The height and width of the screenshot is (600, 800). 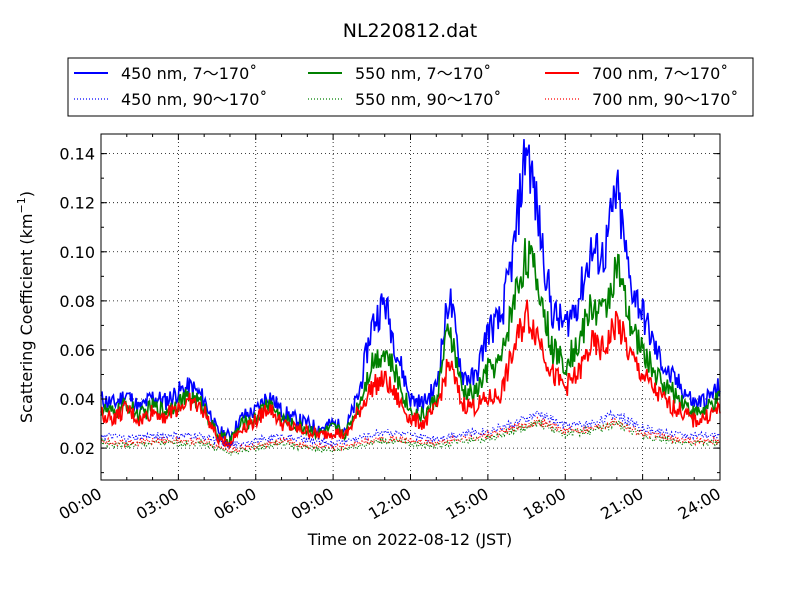 I want to click on x-tick-label: 12:00, so click(x=389, y=504).